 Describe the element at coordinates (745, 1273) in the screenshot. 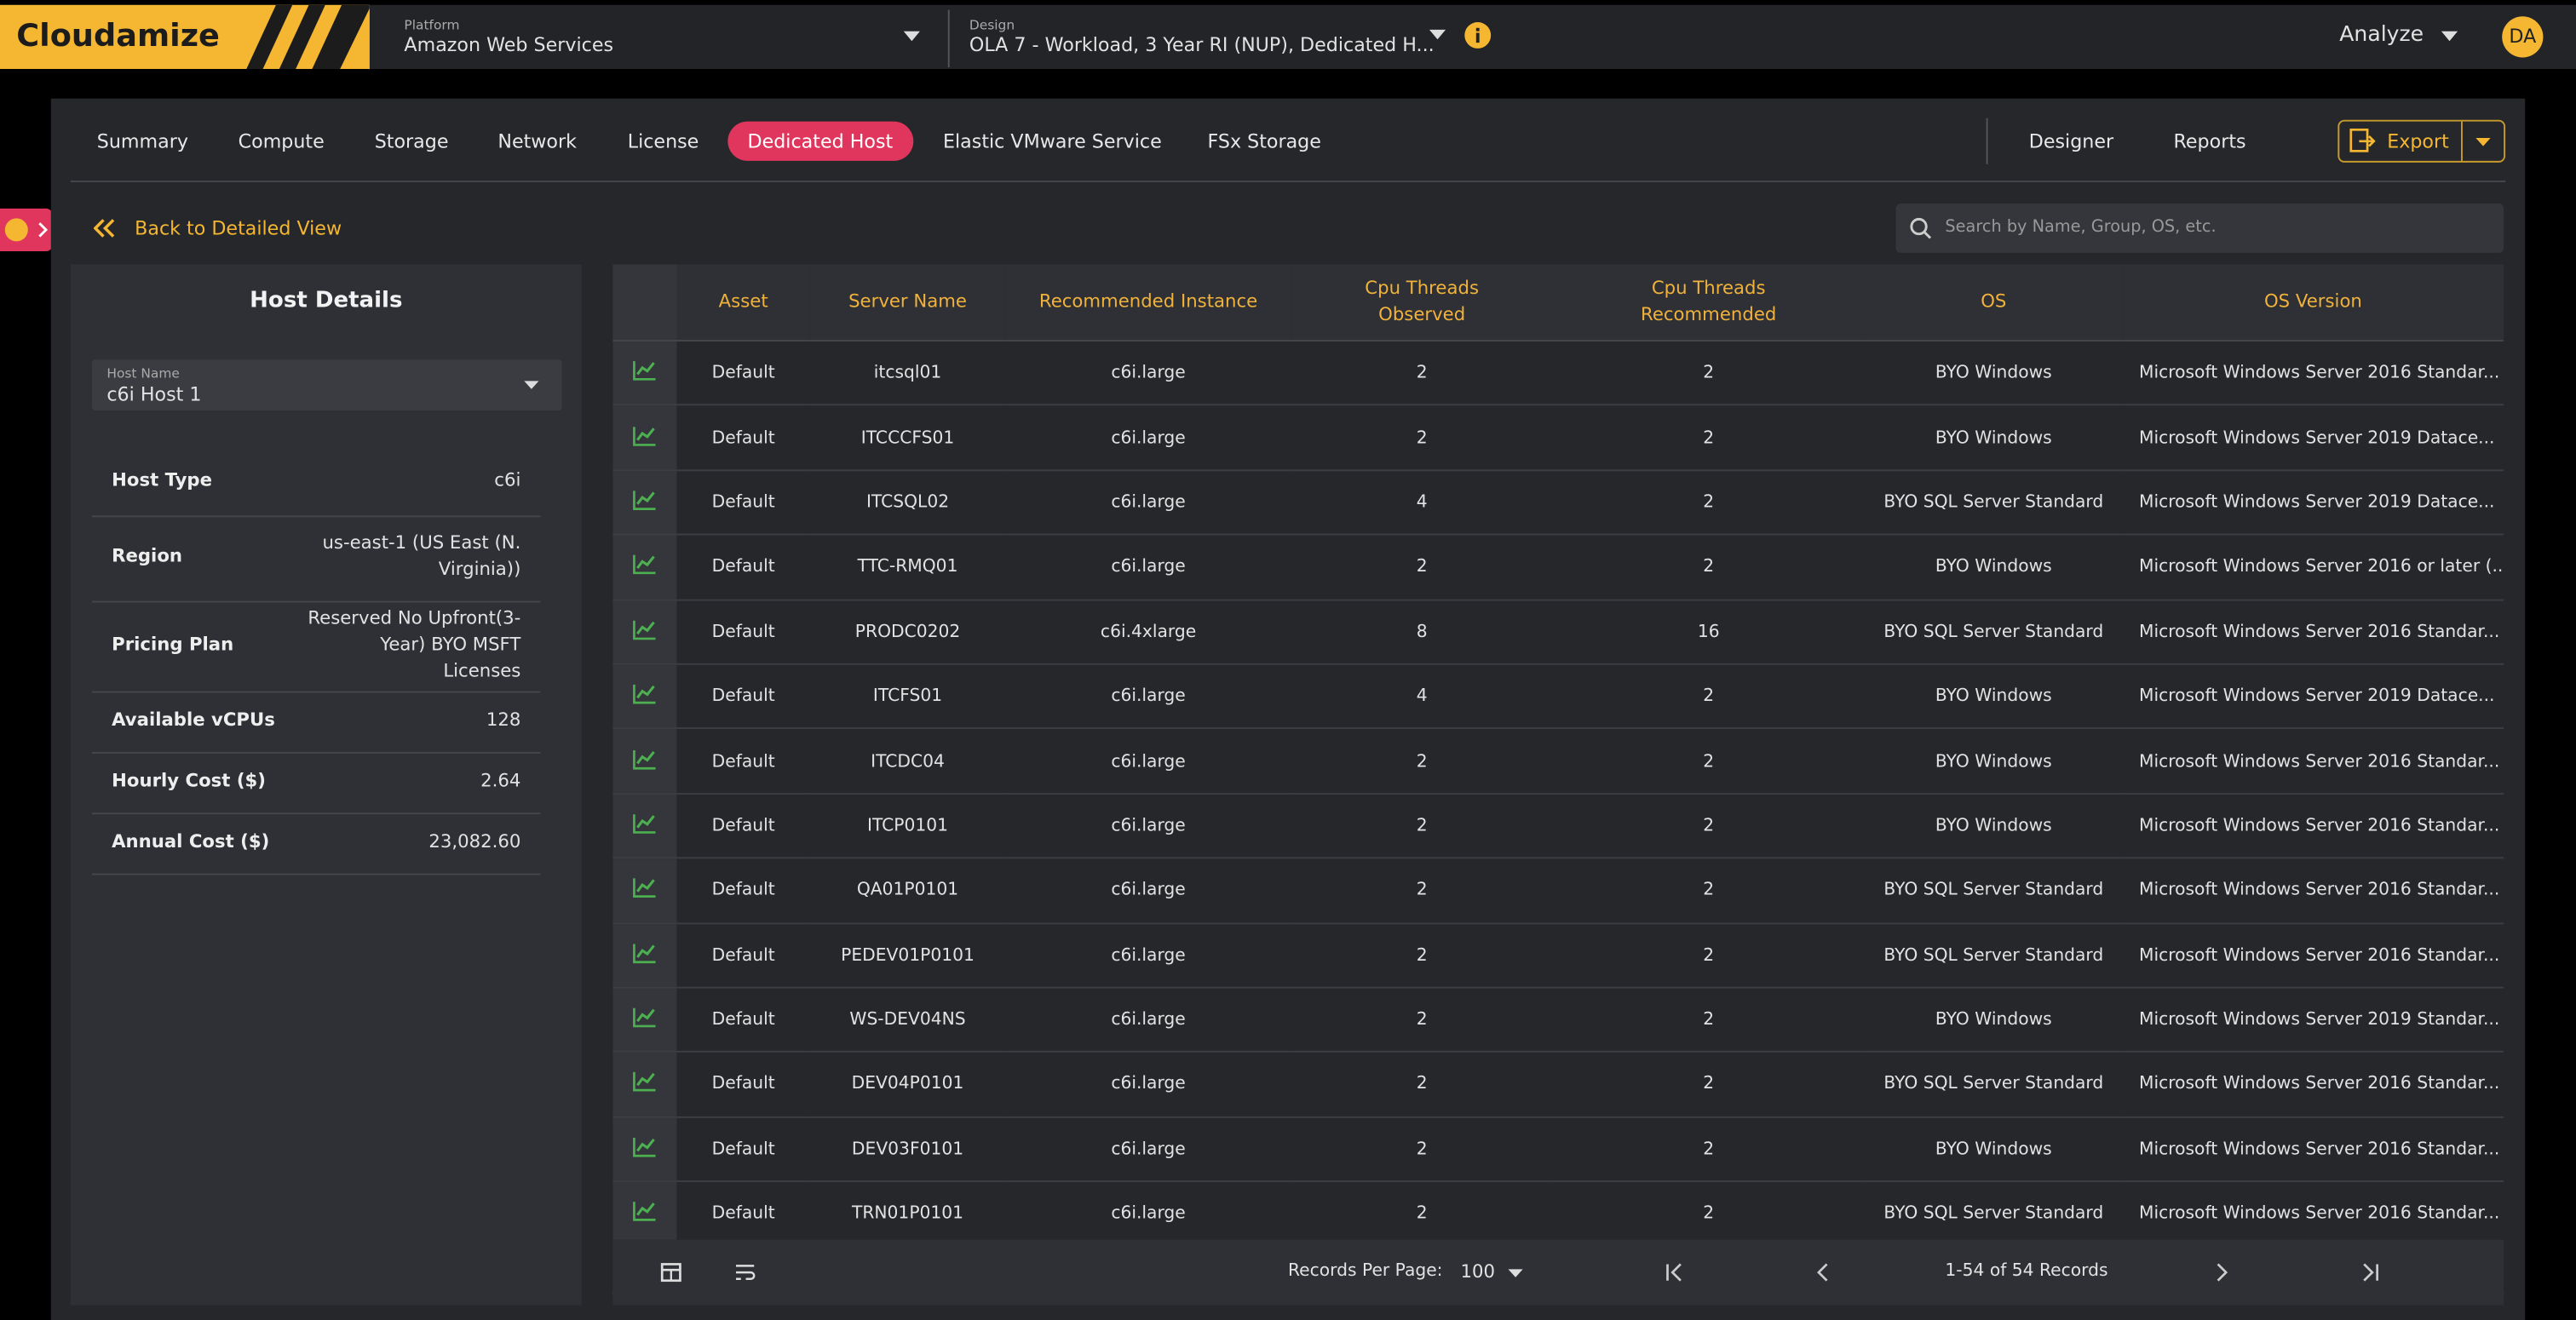

I see `wrap-icon` at that location.